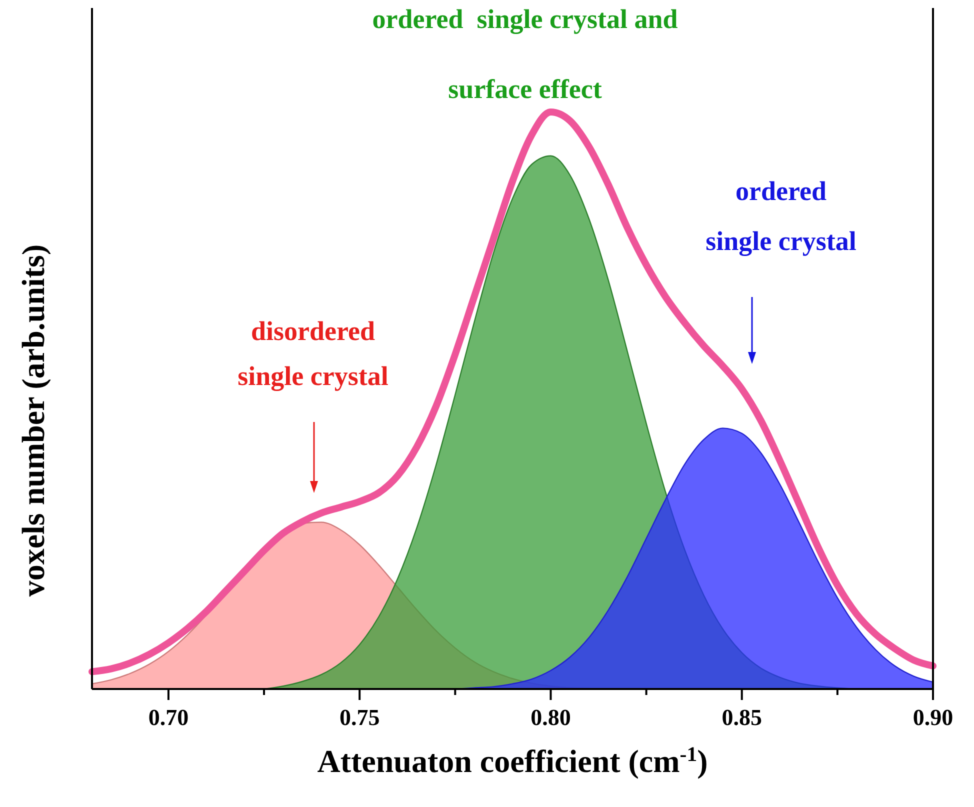 The image size is (974, 807). What do you see at coordinates (313, 353) in the screenshot?
I see `annotation: disordered single crystal` at bounding box center [313, 353].